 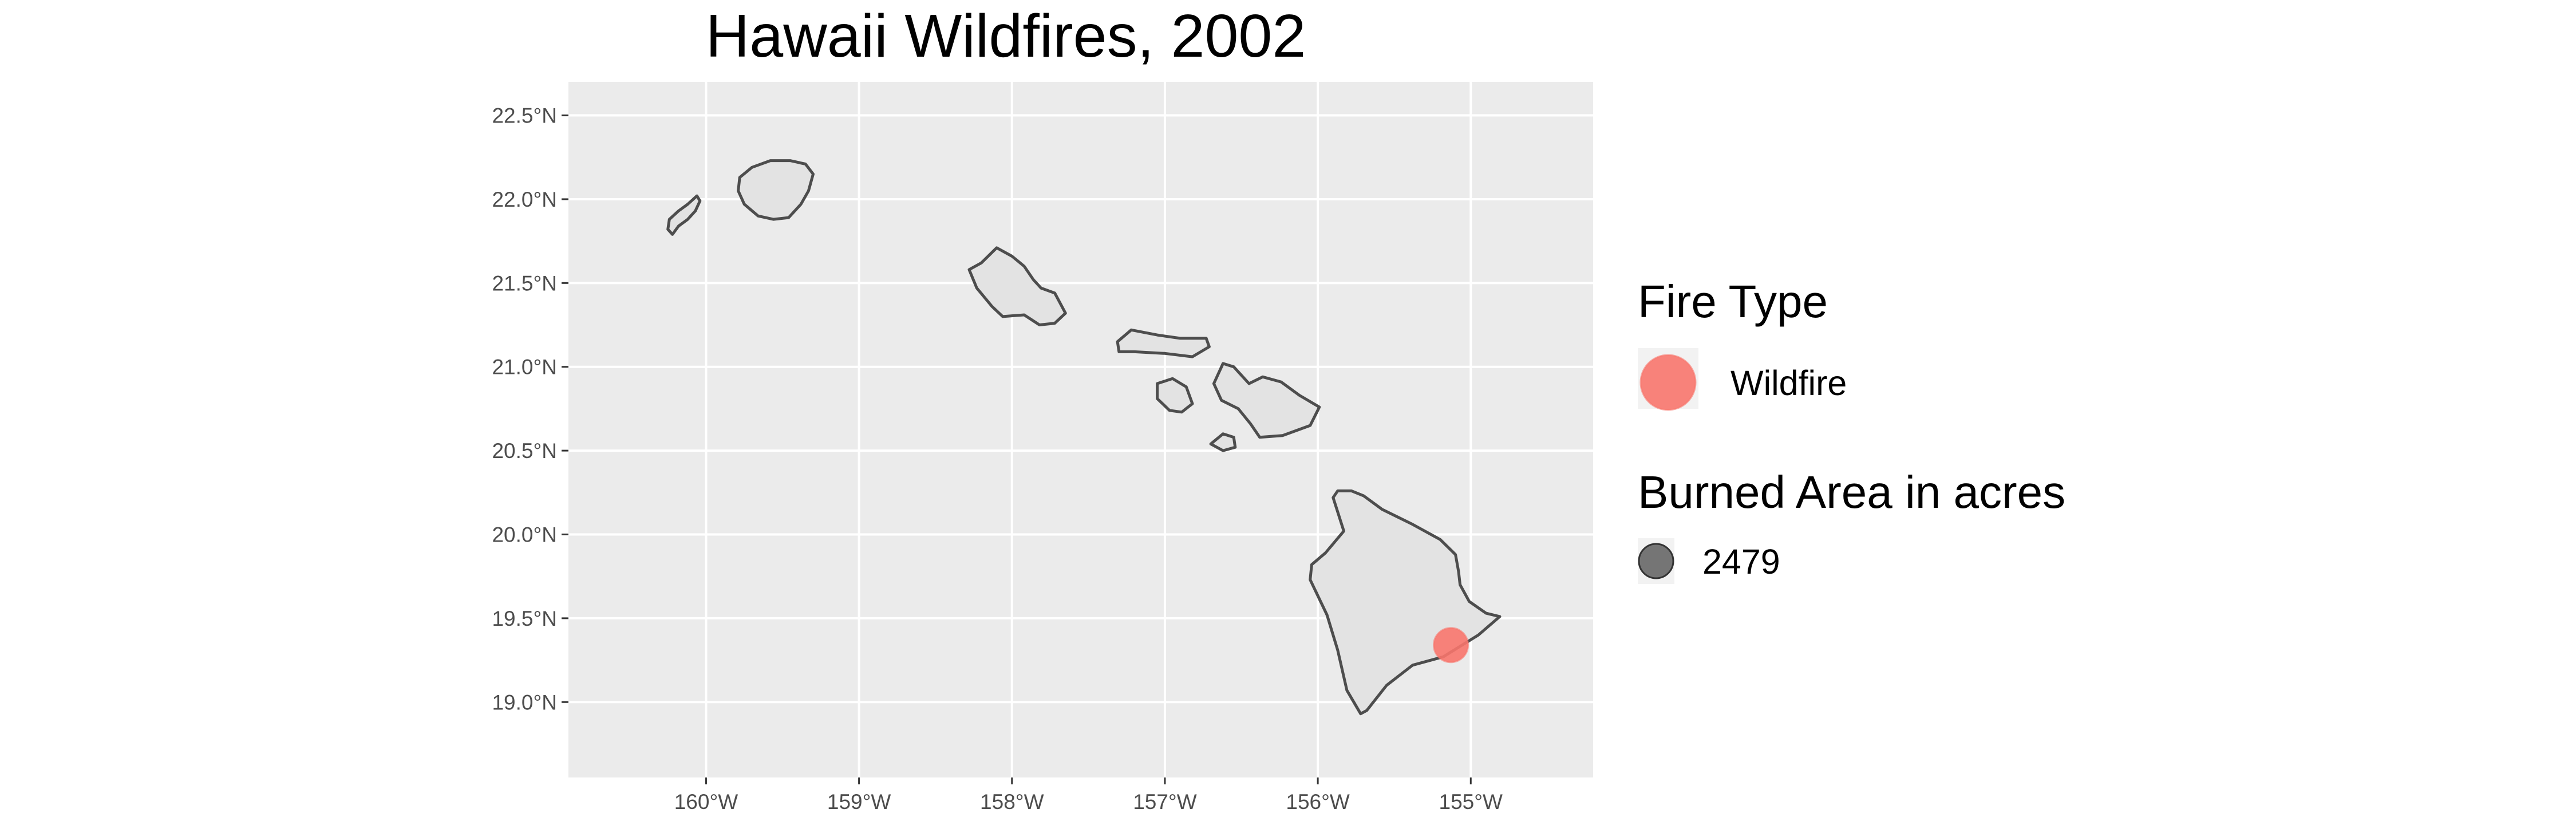 What do you see at coordinates (524, 116) in the screenshot?
I see `y-tick-label: 22.5°N` at bounding box center [524, 116].